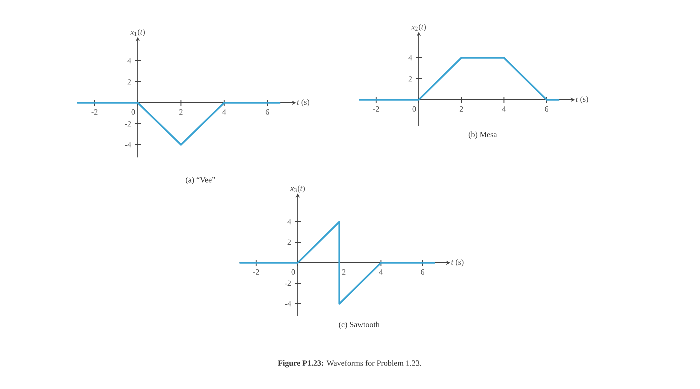 Image resolution: width=700 pixels, height=389 pixels. I want to click on text: (b) Mesa, so click(483, 136).